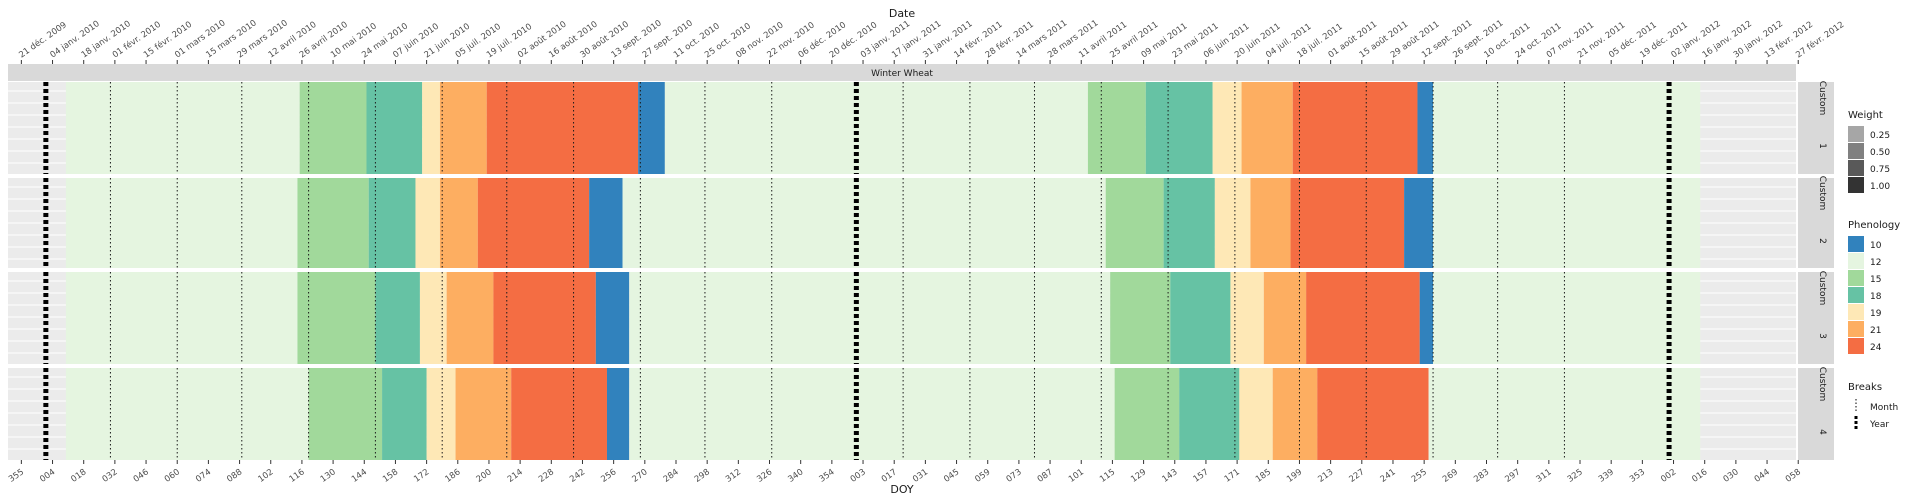 The height and width of the screenshot is (504, 1908). I want to click on bottom-tick-label: 228, so click(546, 476).